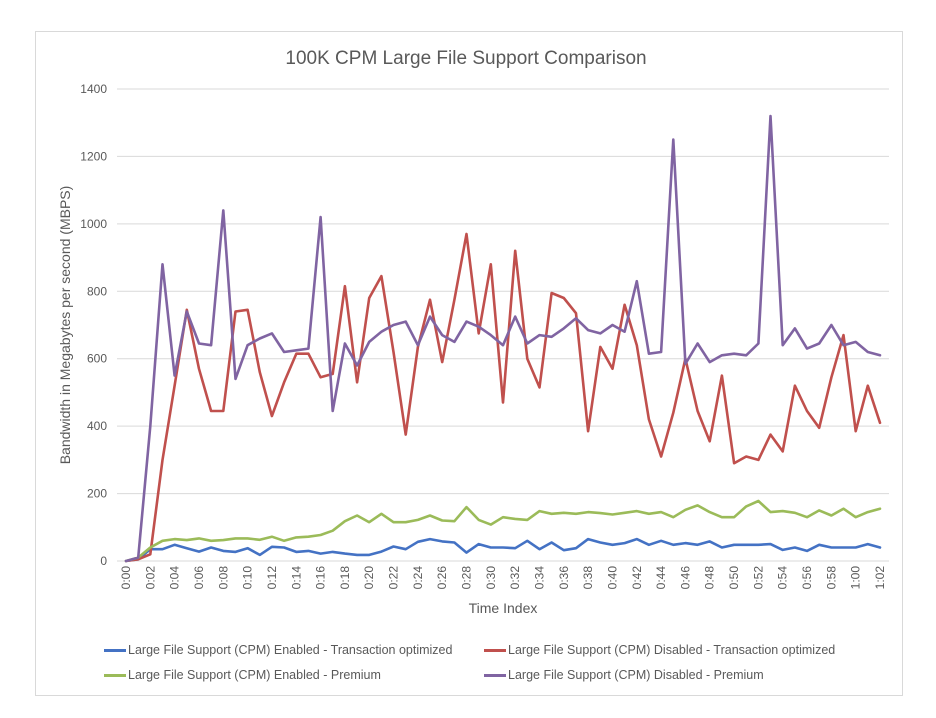 Image resolution: width=936 pixels, height=718 pixels. What do you see at coordinates (345, 578) in the screenshot?
I see `x-tick-label: 0:18` at bounding box center [345, 578].